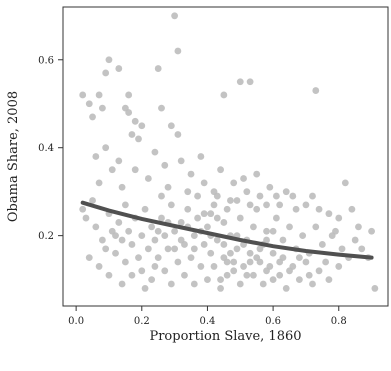 Image resolution: width=391 pixels, height=371 pixels. I want to click on trend-line, so click(227, 230).